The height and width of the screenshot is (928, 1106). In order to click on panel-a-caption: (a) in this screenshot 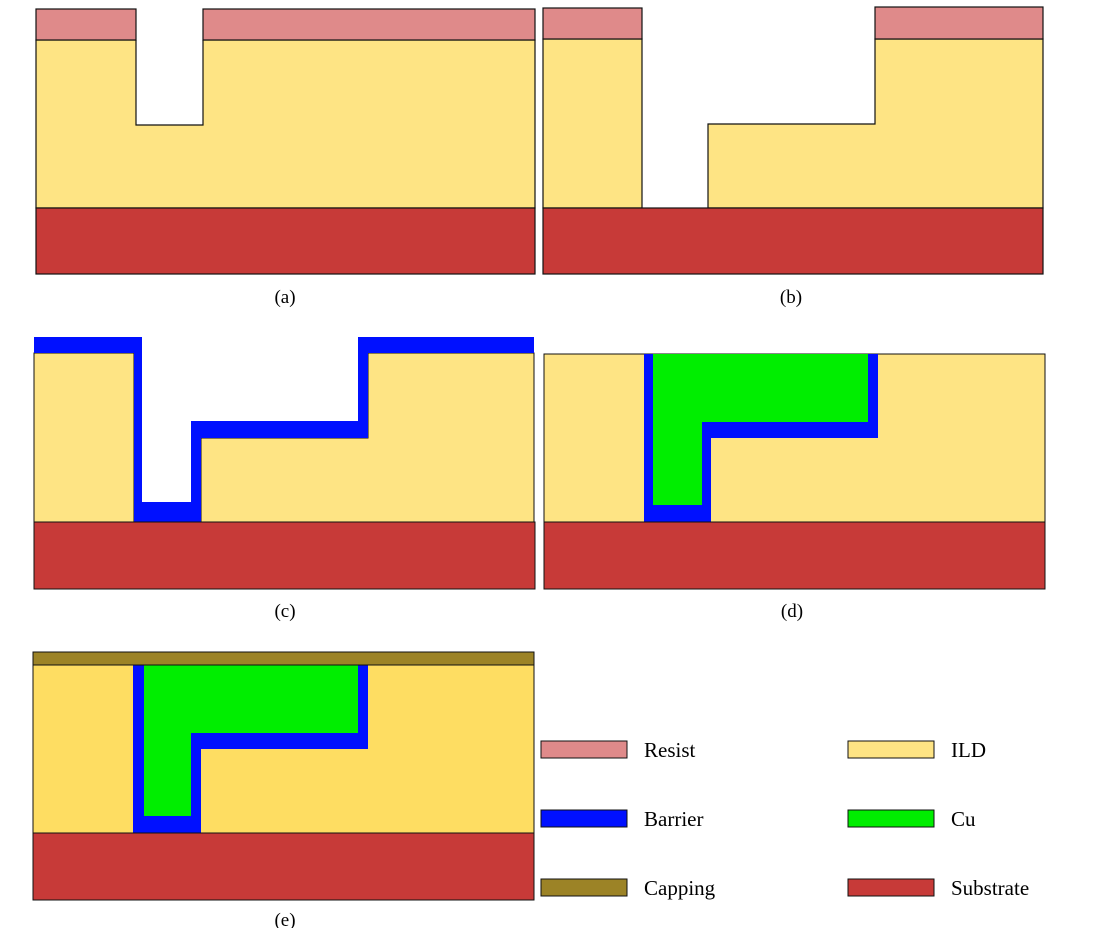, I will do `click(284, 297)`.